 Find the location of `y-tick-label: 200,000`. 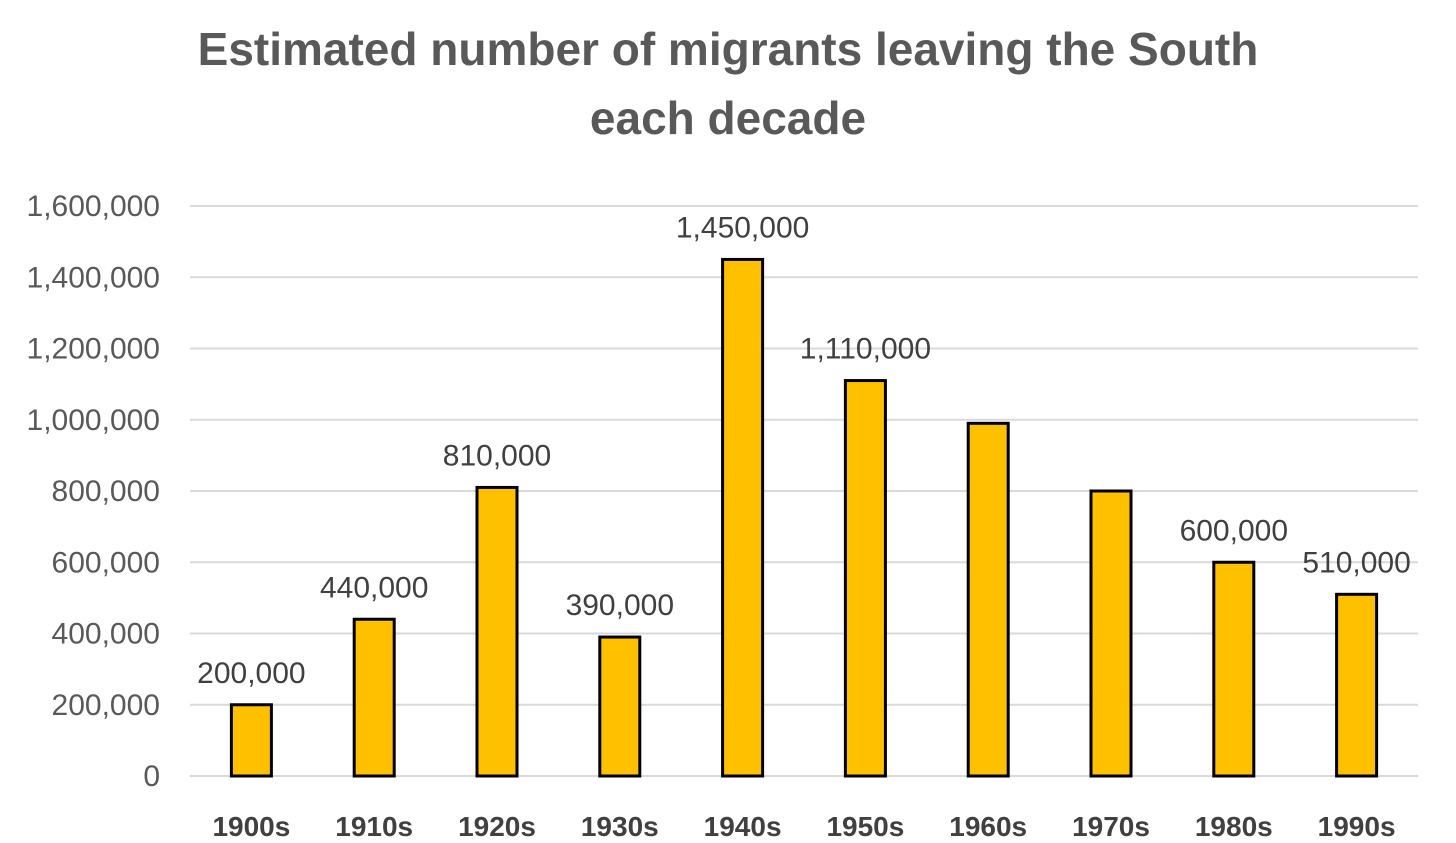

y-tick-label: 200,000 is located at coordinates (106, 705).